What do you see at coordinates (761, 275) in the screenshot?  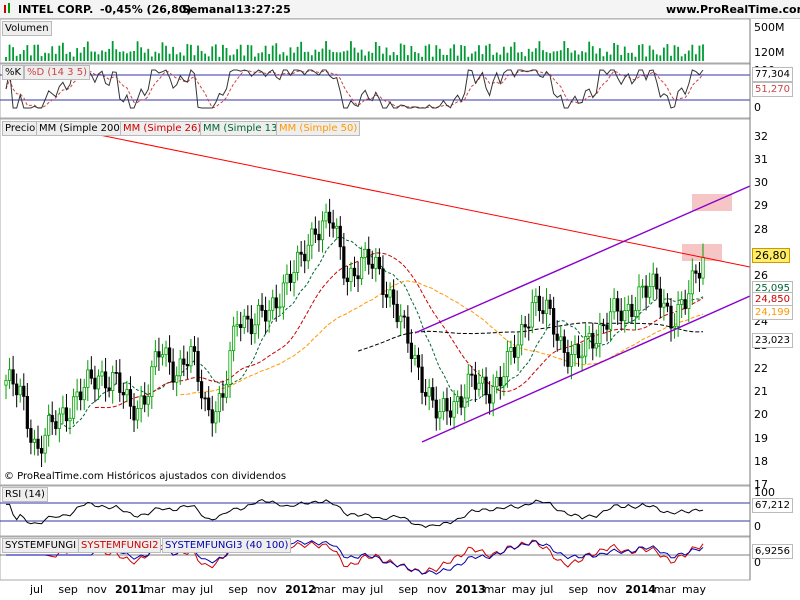 I see `price-axis-tick: 26` at bounding box center [761, 275].